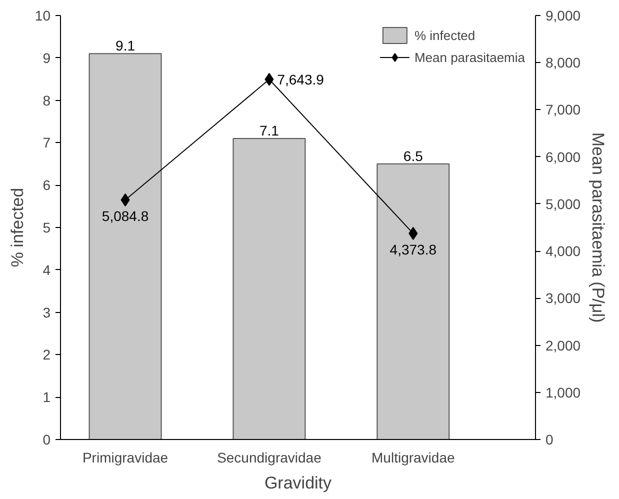 This screenshot has height=499, width=619. Describe the element at coordinates (469, 57) in the screenshot. I see `legend-label: Mean parasitaemia` at that location.